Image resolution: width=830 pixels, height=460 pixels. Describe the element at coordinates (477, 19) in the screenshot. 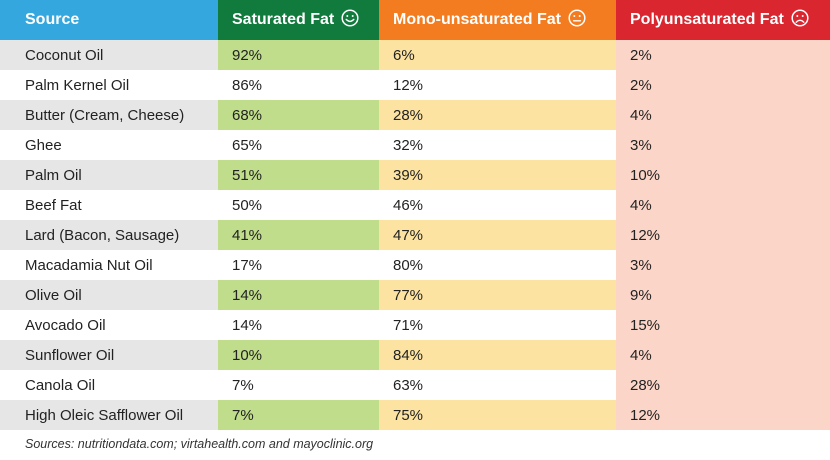

I see `header-mono-label: Mono-unsaturated Fat` at that location.